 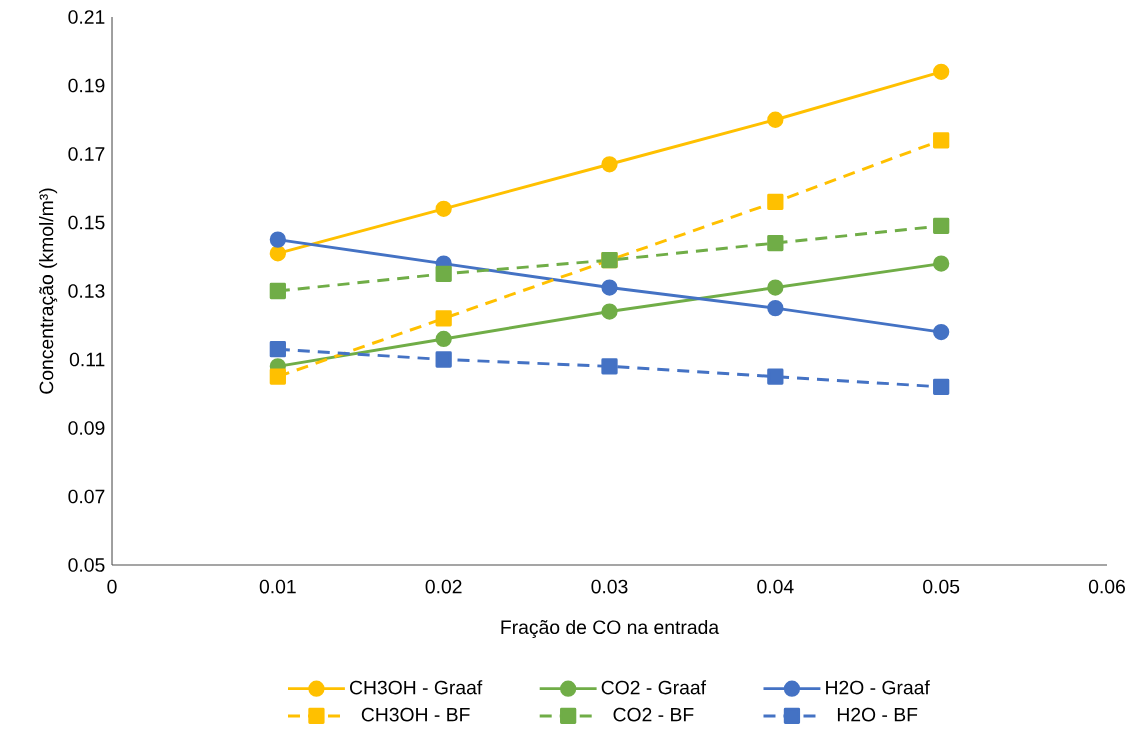 I want to click on y-tick-label: 0.09, so click(x=86, y=428).